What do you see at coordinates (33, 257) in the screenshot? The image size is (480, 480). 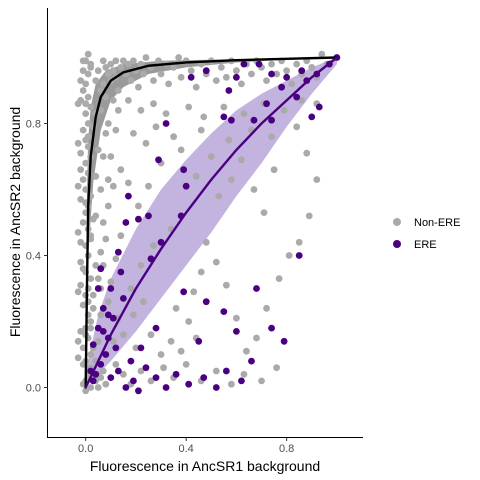 I see `y-tick-label: 0.4` at bounding box center [33, 257].